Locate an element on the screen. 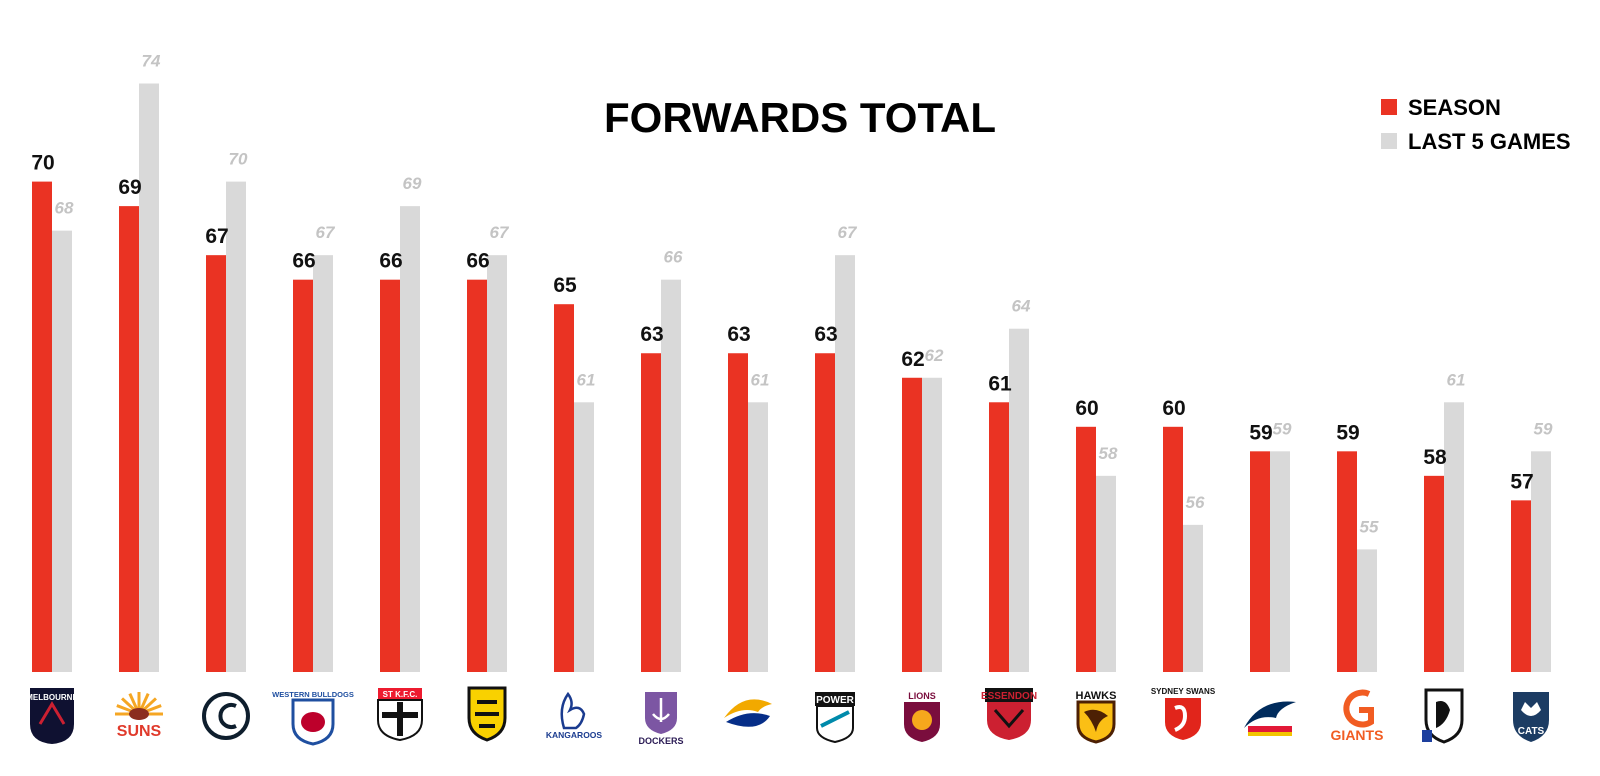  label-season-0: 70 is located at coordinates (42, 163).